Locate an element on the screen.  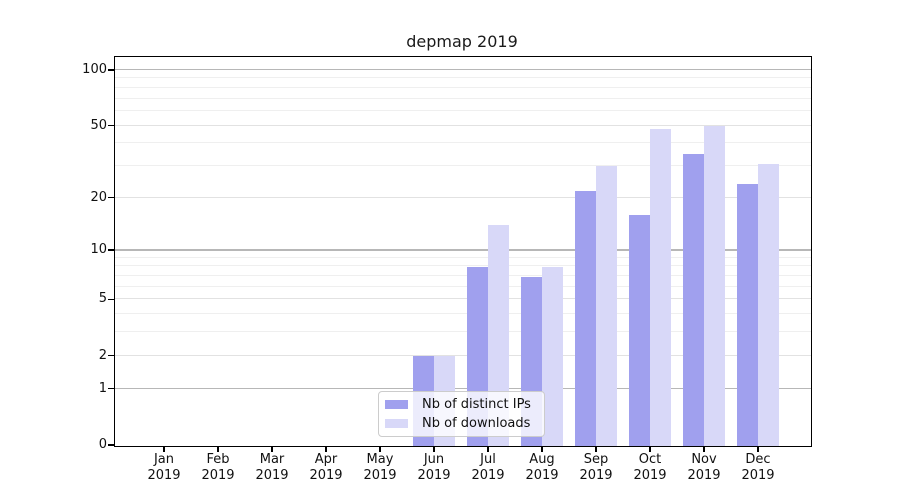
legend-swatch-distinct-ips is located at coordinates (396, 404).